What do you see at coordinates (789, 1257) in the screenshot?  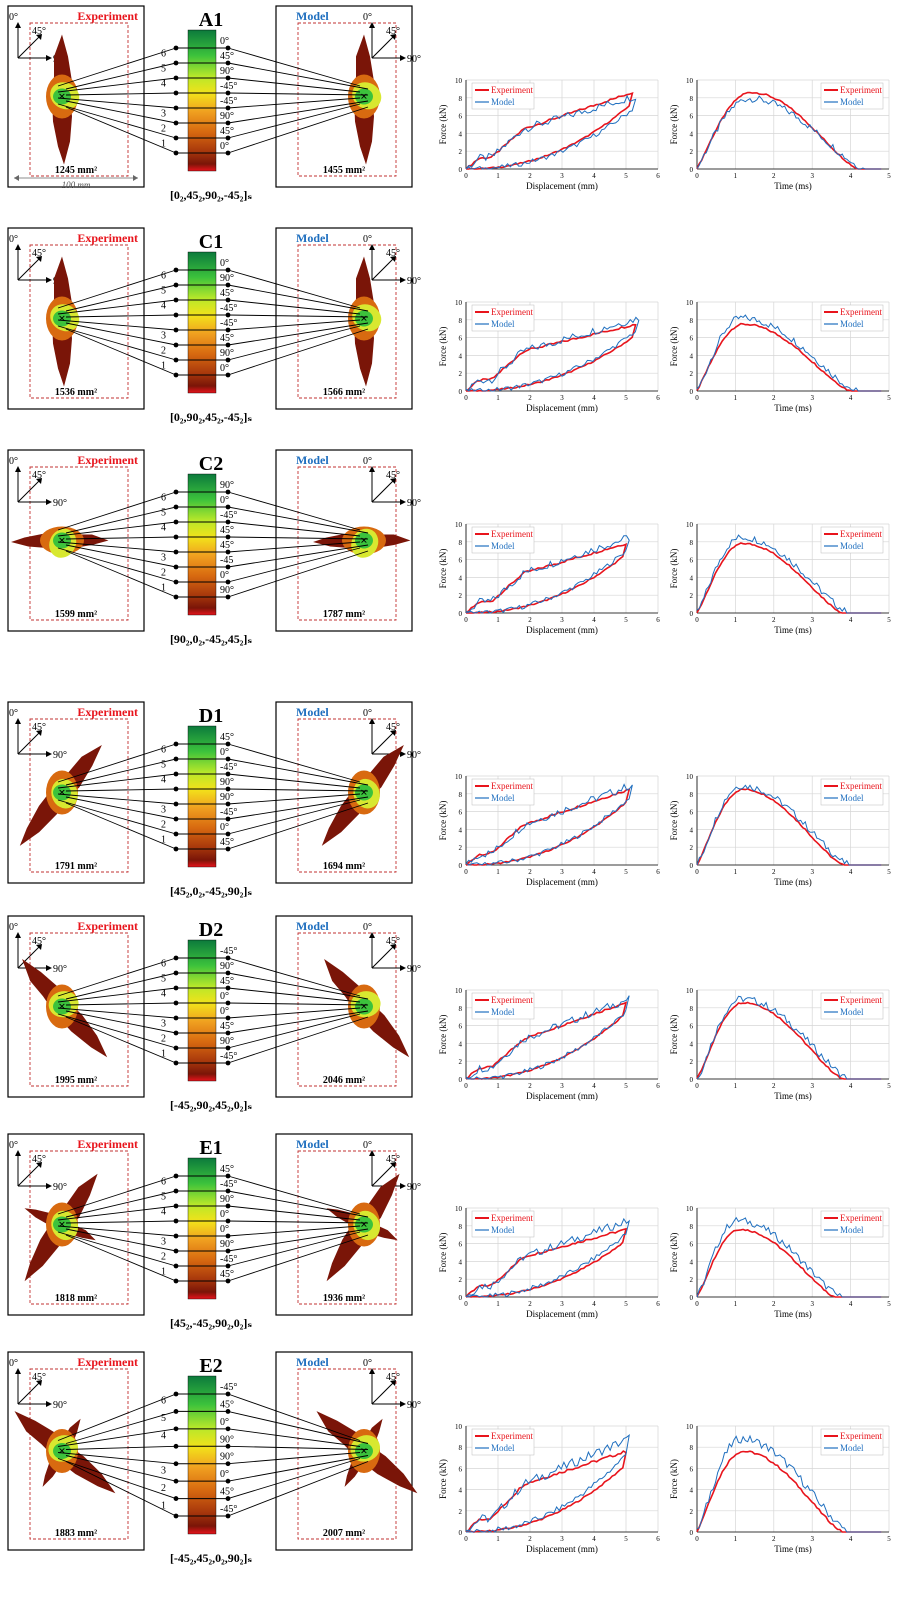 I see `series-line-model` at bounding box center [789, 1257].